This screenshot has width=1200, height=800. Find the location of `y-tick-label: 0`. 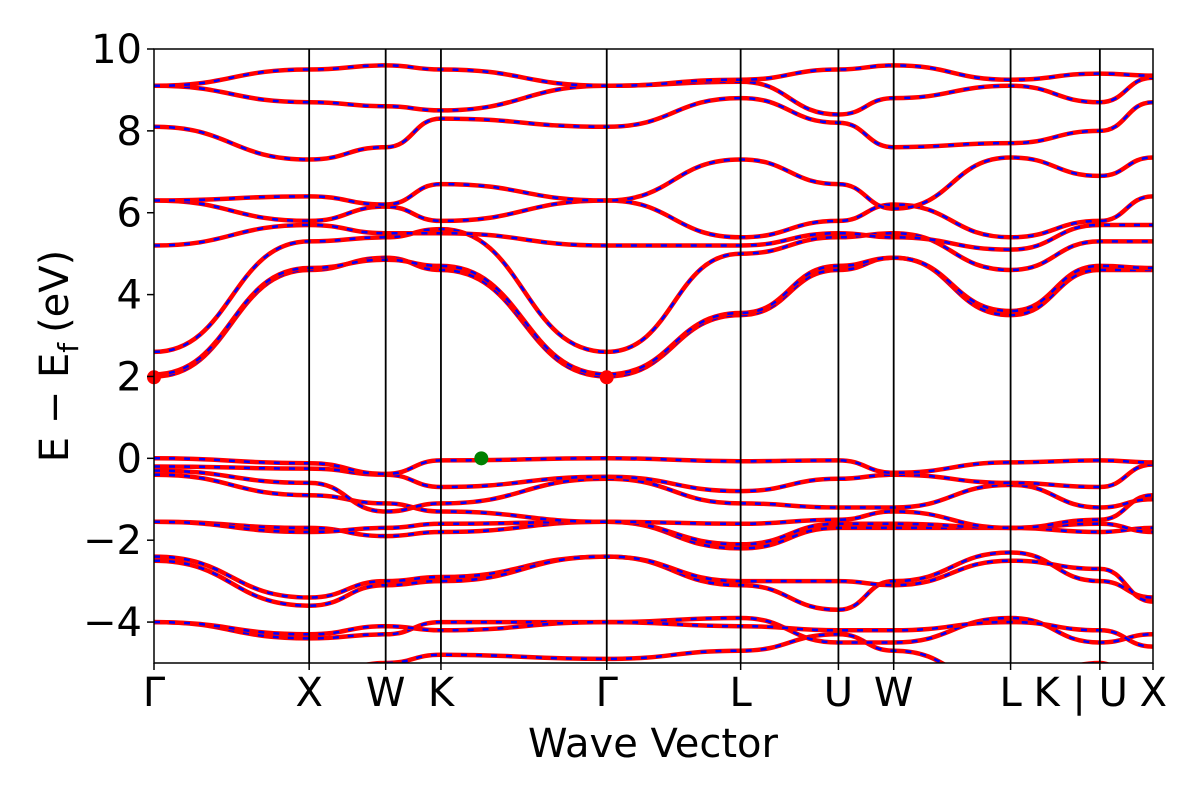

y-tick-label: 0 is located at coordinates (129, 459).